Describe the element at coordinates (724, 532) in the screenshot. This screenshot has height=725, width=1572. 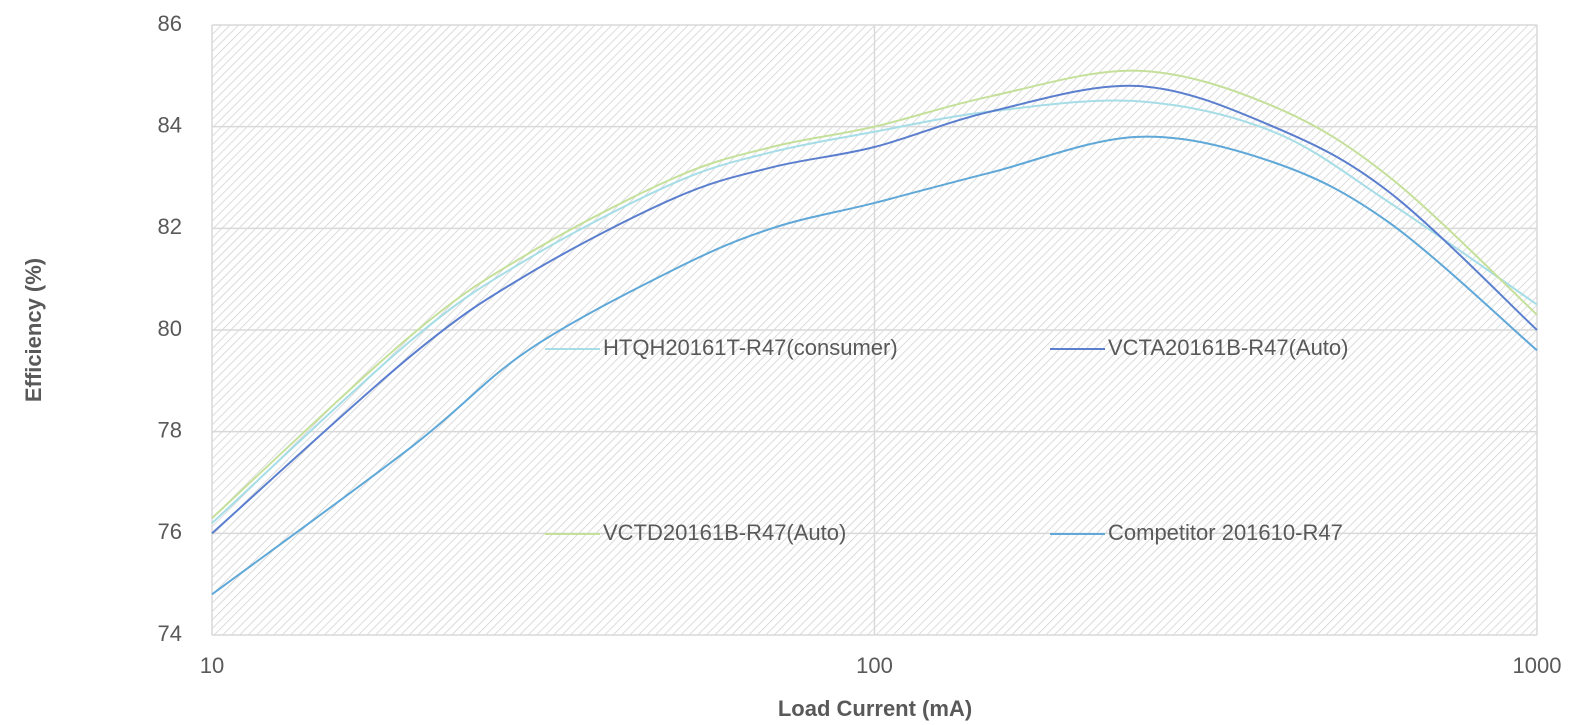
I see `legend-label: VCTD20161B-R47(Auto)` at that location.